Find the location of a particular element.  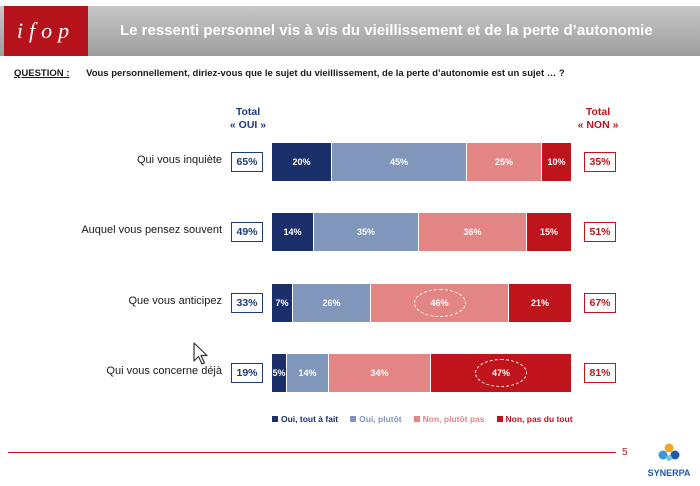

bar-segment: 21% is located at coordinates (540, 303).